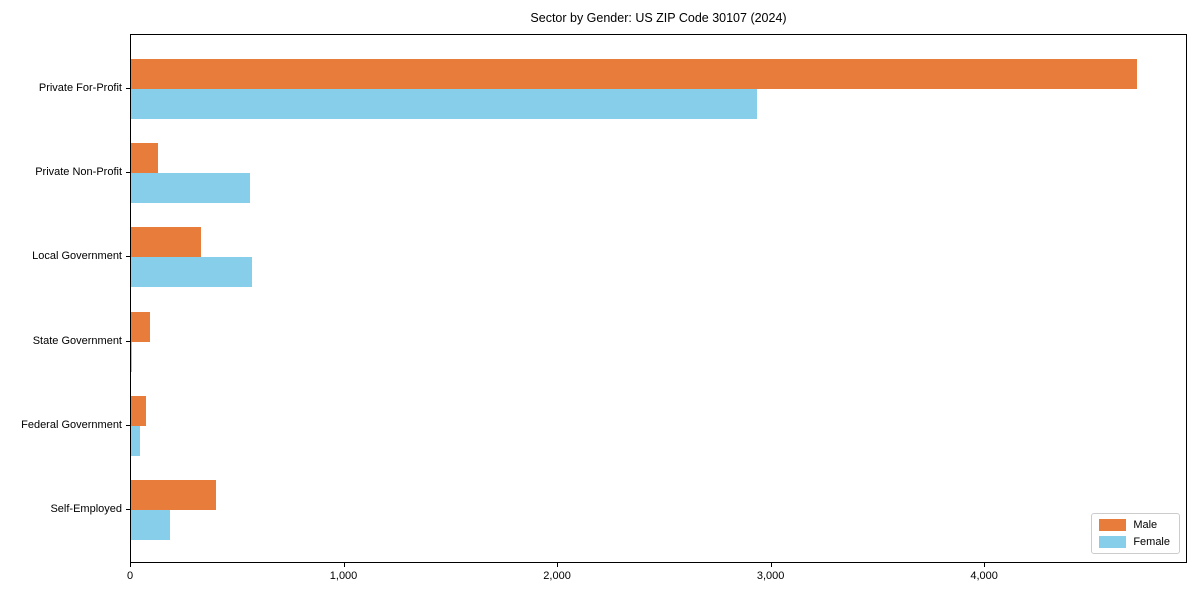 The height and width of the screenshot is (600, 1200). What do you see at coordinates (190, 188) in the screenshot?
I see `bar-female-private-non-profit` at bounding box center [190, 188].